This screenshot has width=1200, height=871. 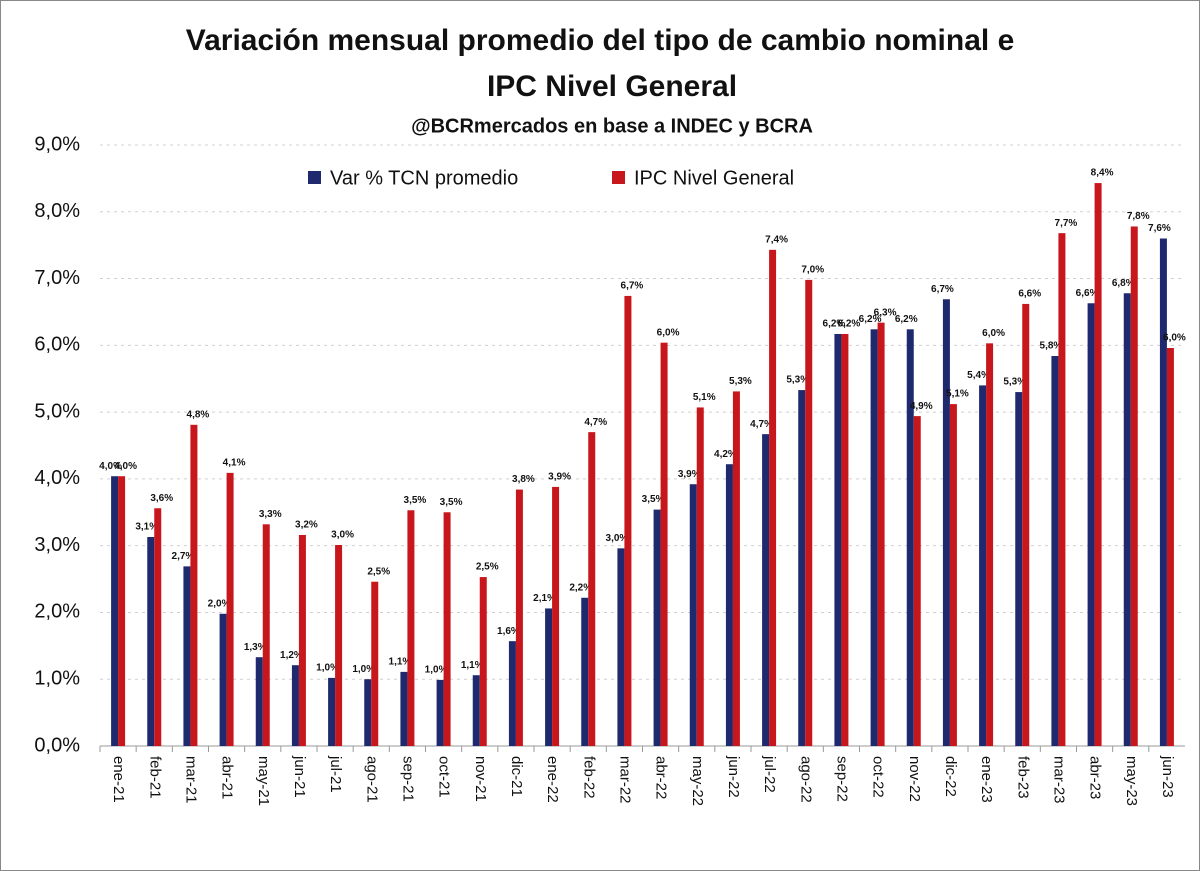 I want to click on x-tick-label: sep-22, so click(x=841, y=779).